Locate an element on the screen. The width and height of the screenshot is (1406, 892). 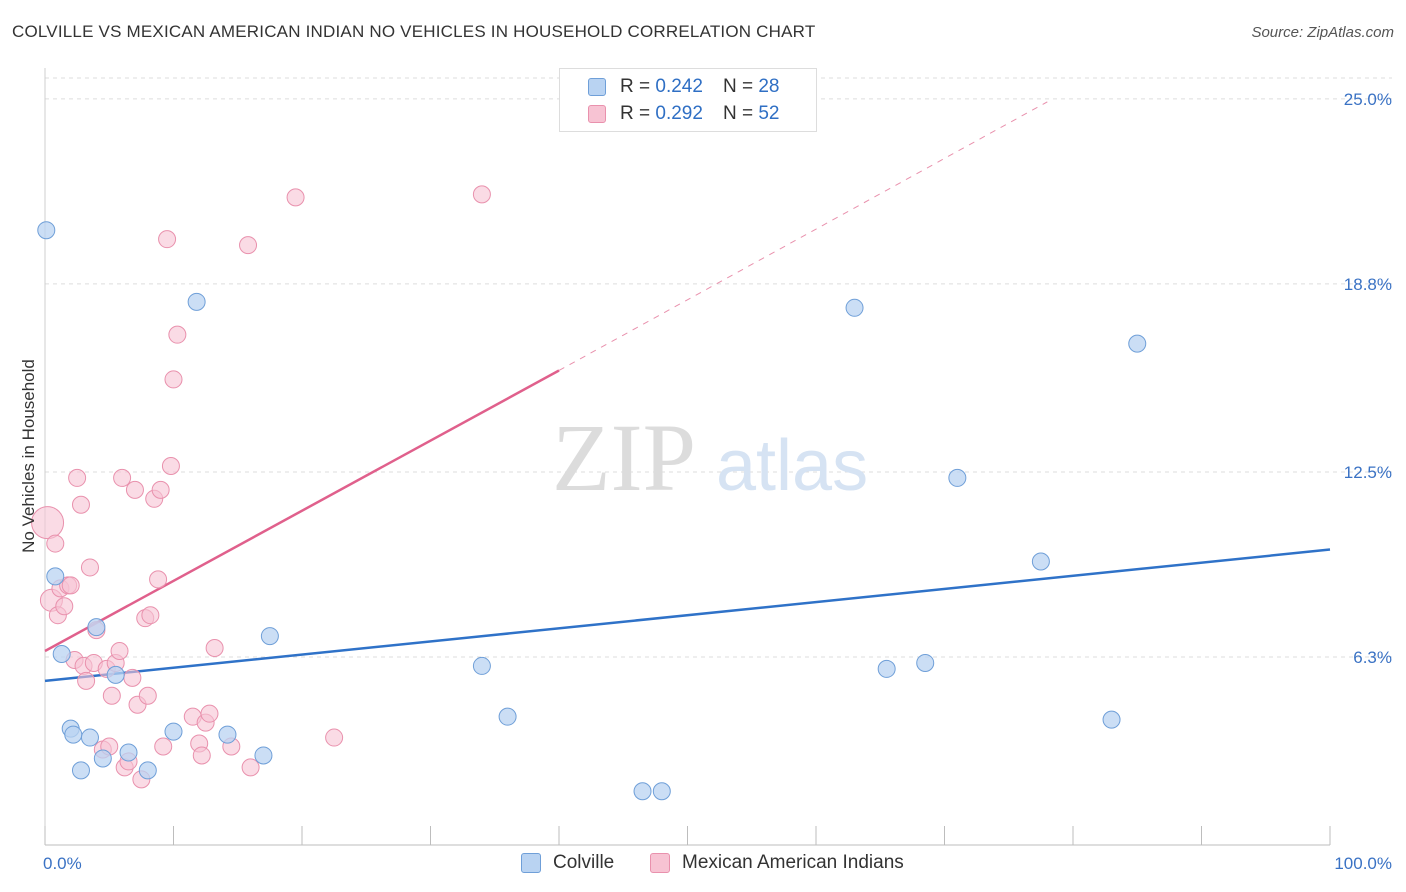
legend-n-value: 28 is located at coordinates (769, 86).